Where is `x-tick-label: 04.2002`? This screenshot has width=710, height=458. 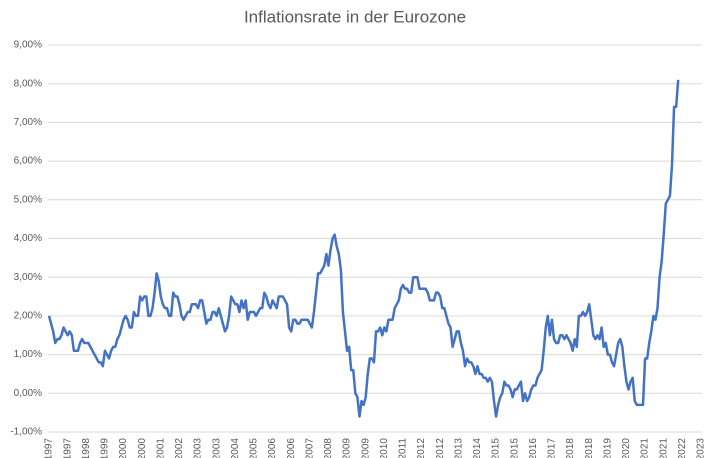
x-tick-label: 04.2002 is located at coordinates (179, 448).